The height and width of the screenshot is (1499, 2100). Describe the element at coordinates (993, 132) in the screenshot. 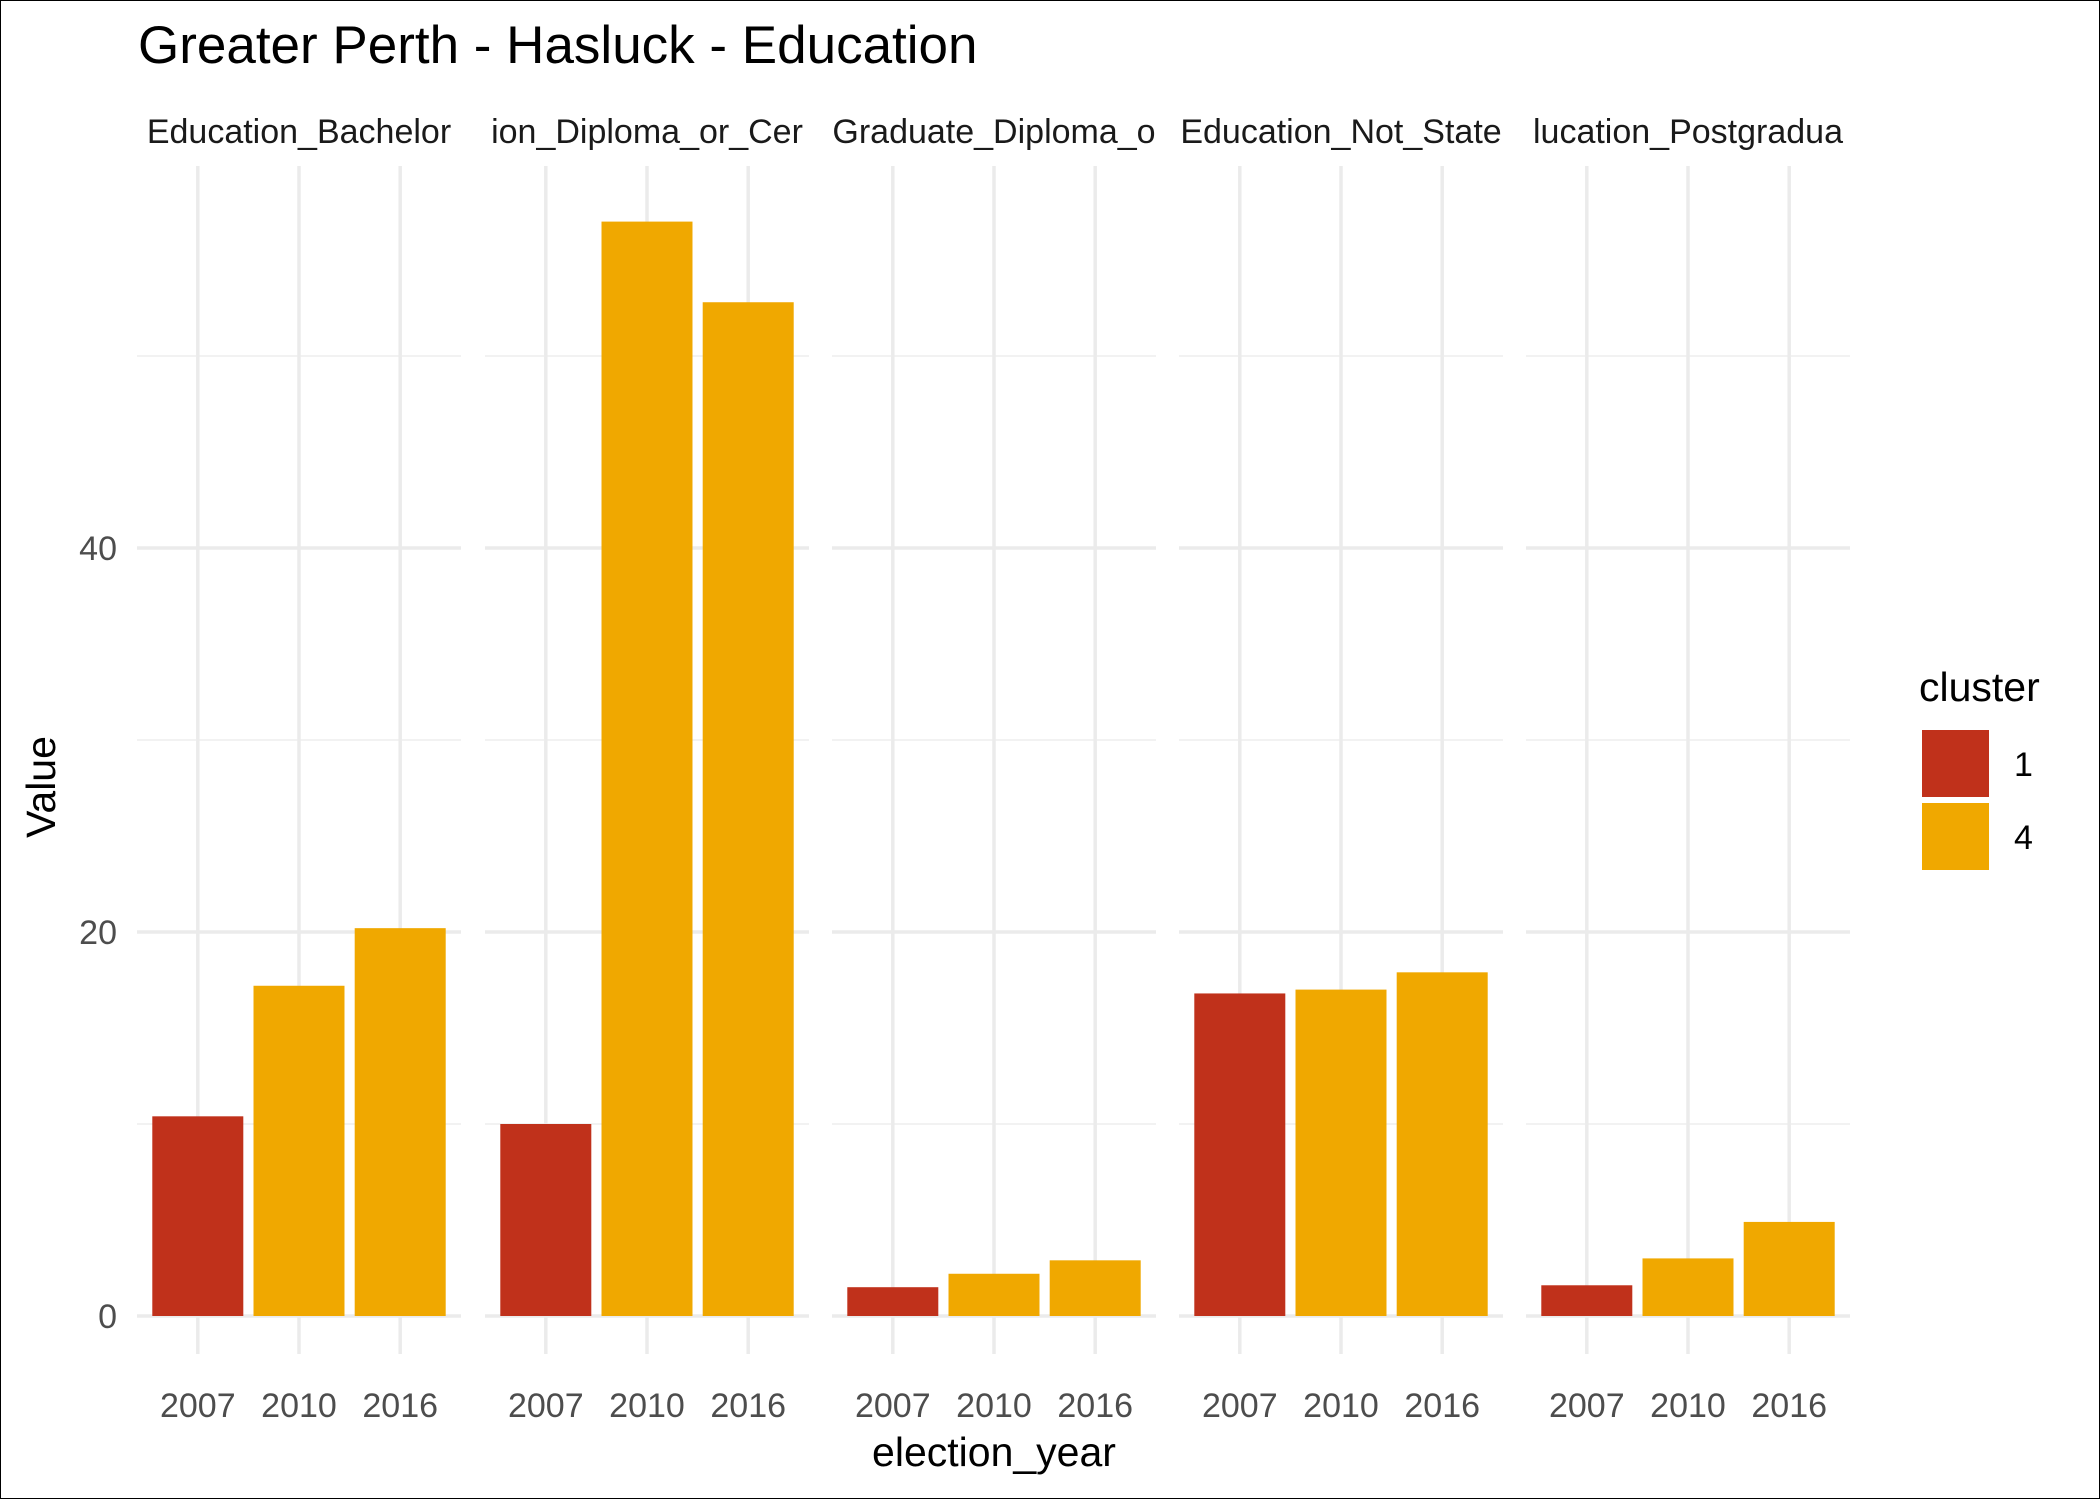

I see `panel-strip-label: Graduate_Diploma_o` at that location.